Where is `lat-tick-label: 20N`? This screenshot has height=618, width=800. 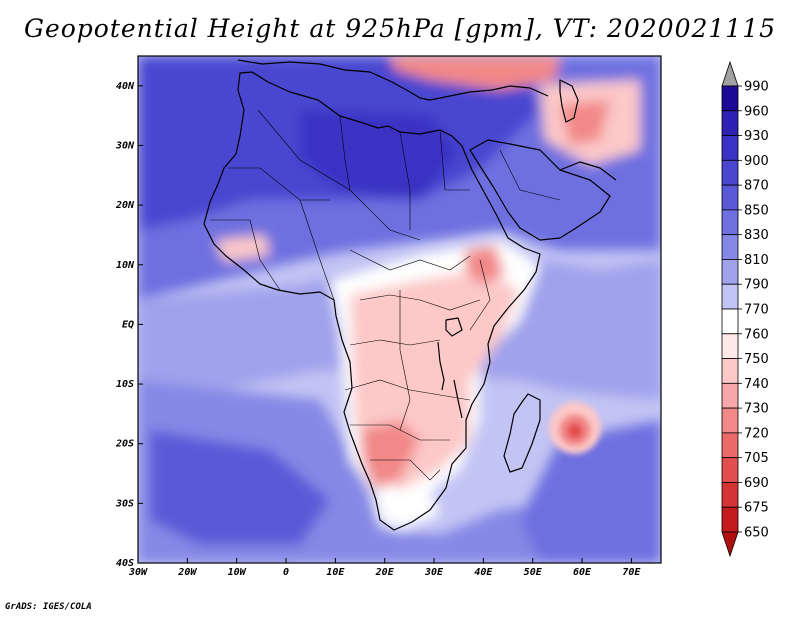 lat-tick-label: 20N is located at coordinates (125, 205).